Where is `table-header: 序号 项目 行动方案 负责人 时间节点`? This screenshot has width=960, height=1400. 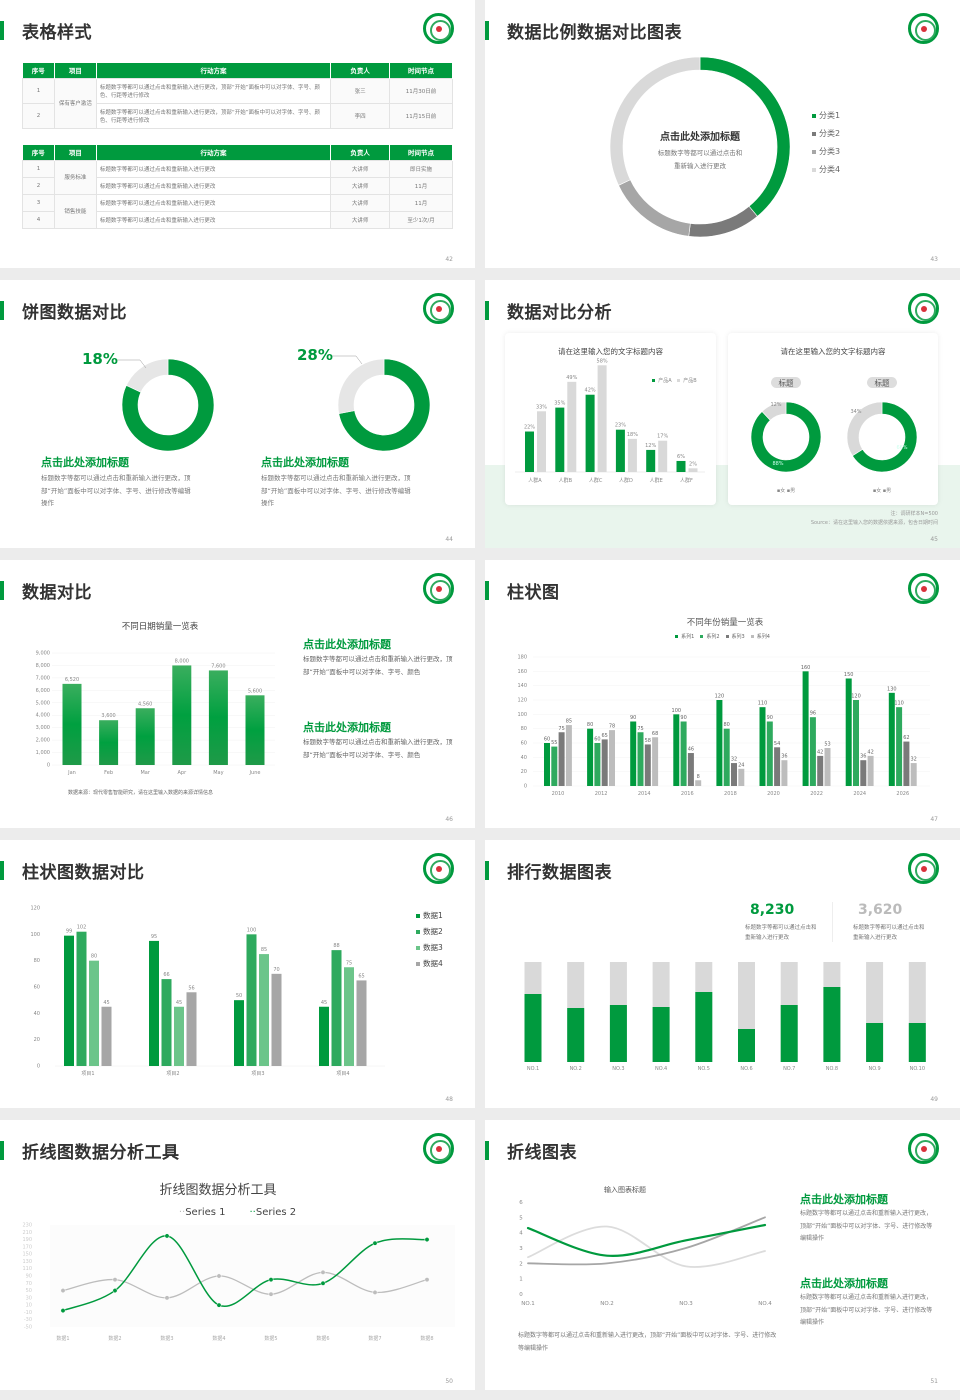
table-header: 序号 项目 行动方案 负责人 时间节点 is located at coordinates (237, 70).